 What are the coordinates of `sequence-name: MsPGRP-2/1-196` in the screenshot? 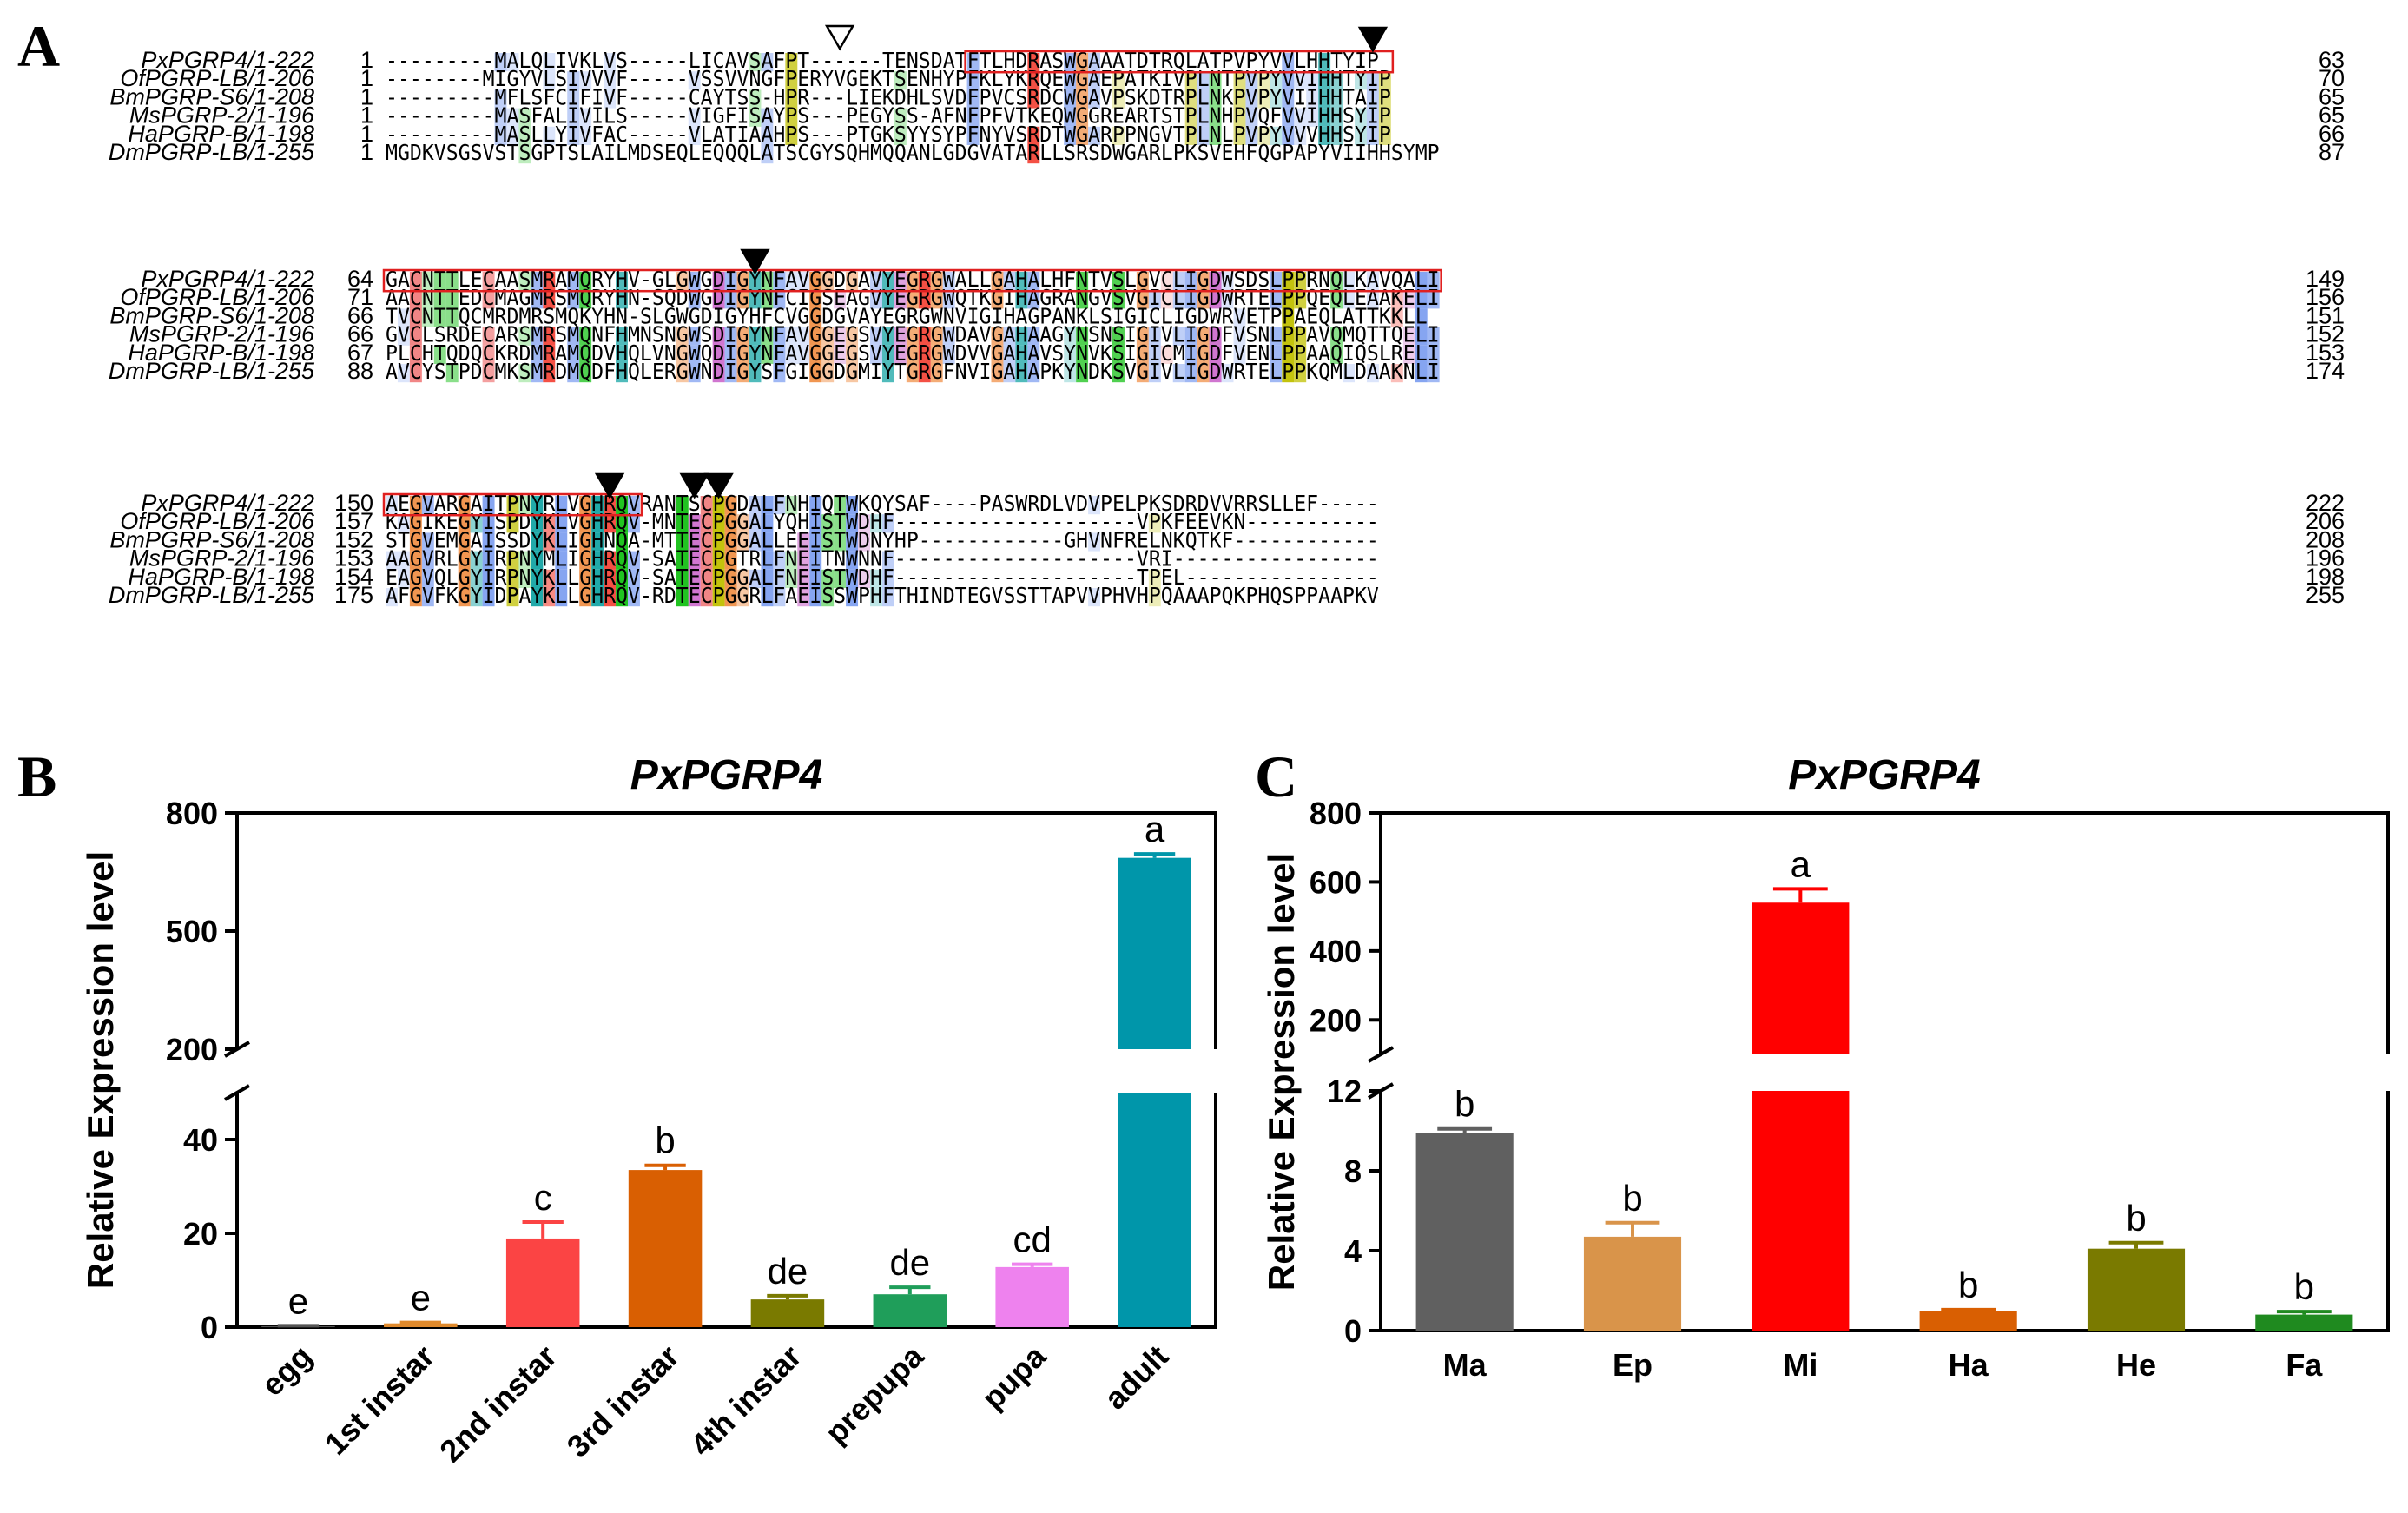 It's located at (222, 334).